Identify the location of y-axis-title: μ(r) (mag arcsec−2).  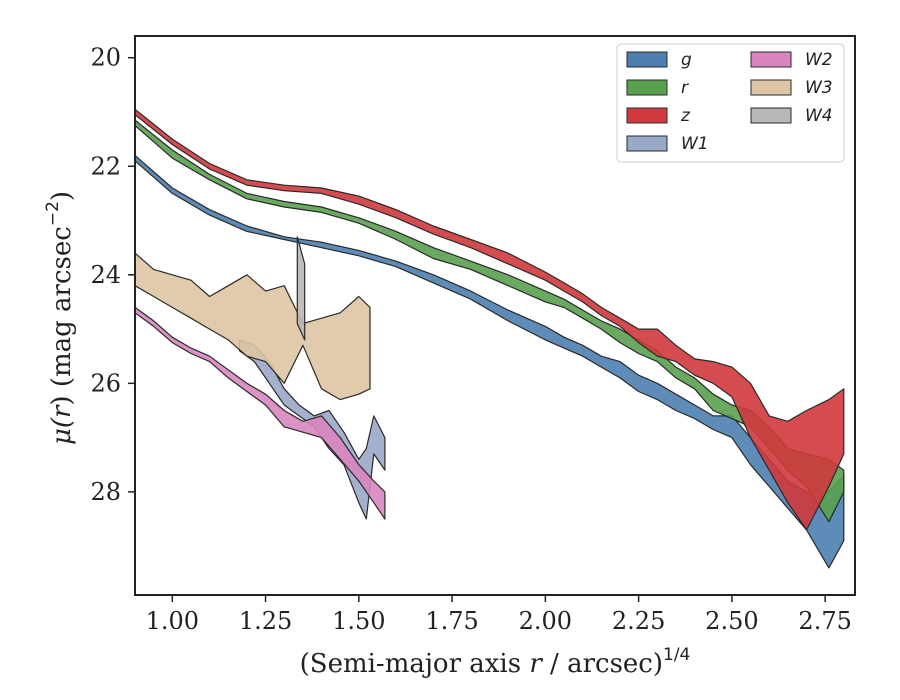
(60, 318).